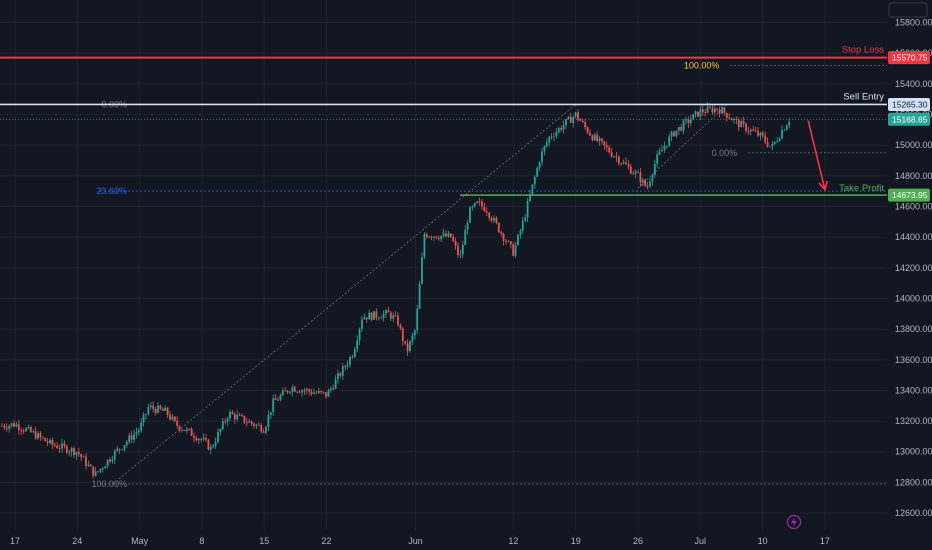 This screenshot has height=550, width=932. I want to click on fib-level-label: 0.00%, so click(725, 153).